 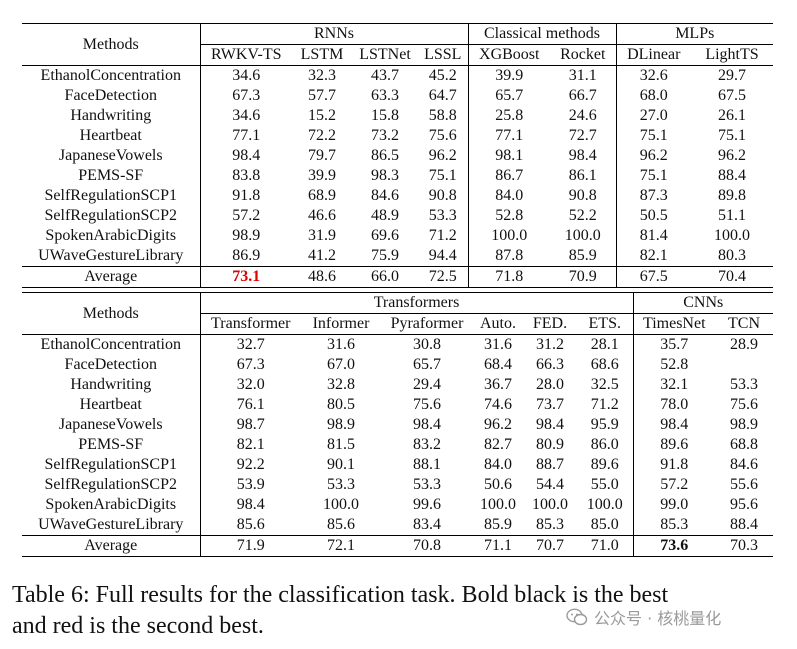 I want to click on value-cell: 83.2, so click(x=427, y=444).